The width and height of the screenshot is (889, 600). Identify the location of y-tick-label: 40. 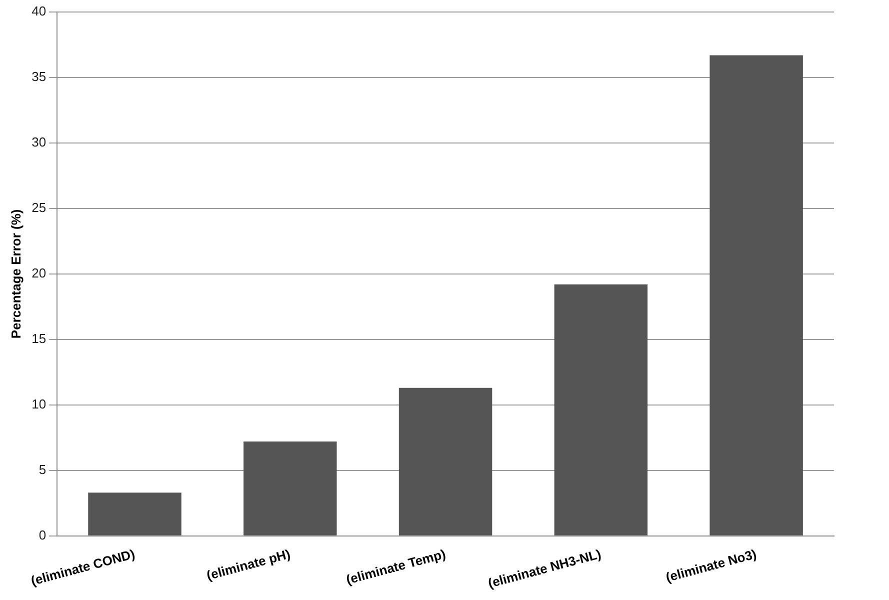
(39, 11).